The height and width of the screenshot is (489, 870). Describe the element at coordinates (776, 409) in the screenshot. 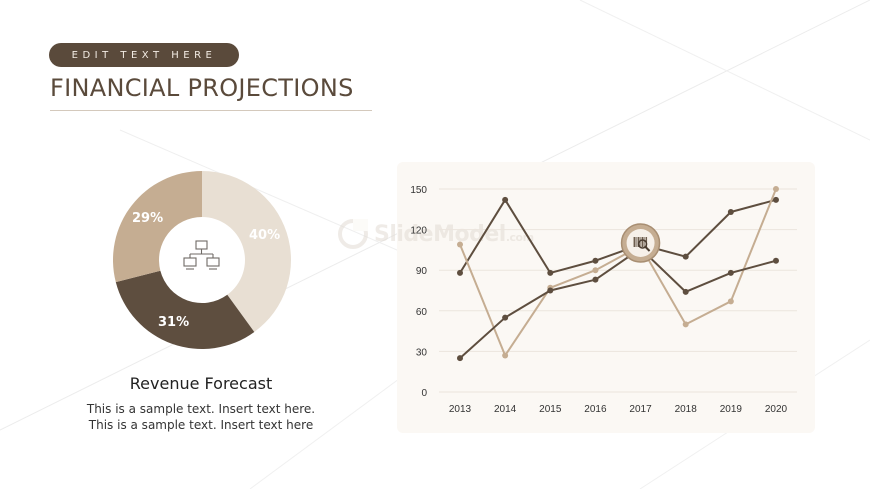

I see `x-tick-label: 2020` at that location.